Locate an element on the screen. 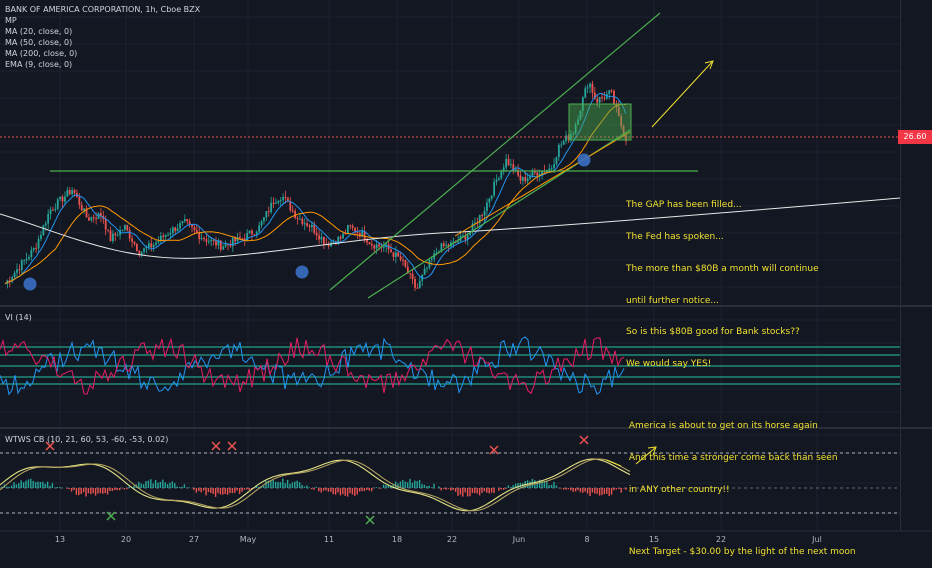  last-price-tag: 26.60 is located at coordinates (915, 137).